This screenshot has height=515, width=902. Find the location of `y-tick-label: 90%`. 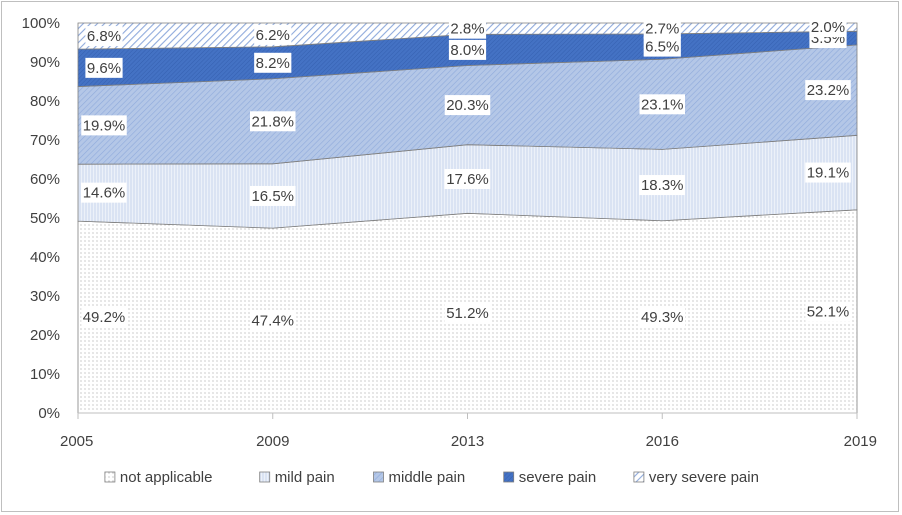

y-tick-label: 90% is located at coordinates (45, 62).